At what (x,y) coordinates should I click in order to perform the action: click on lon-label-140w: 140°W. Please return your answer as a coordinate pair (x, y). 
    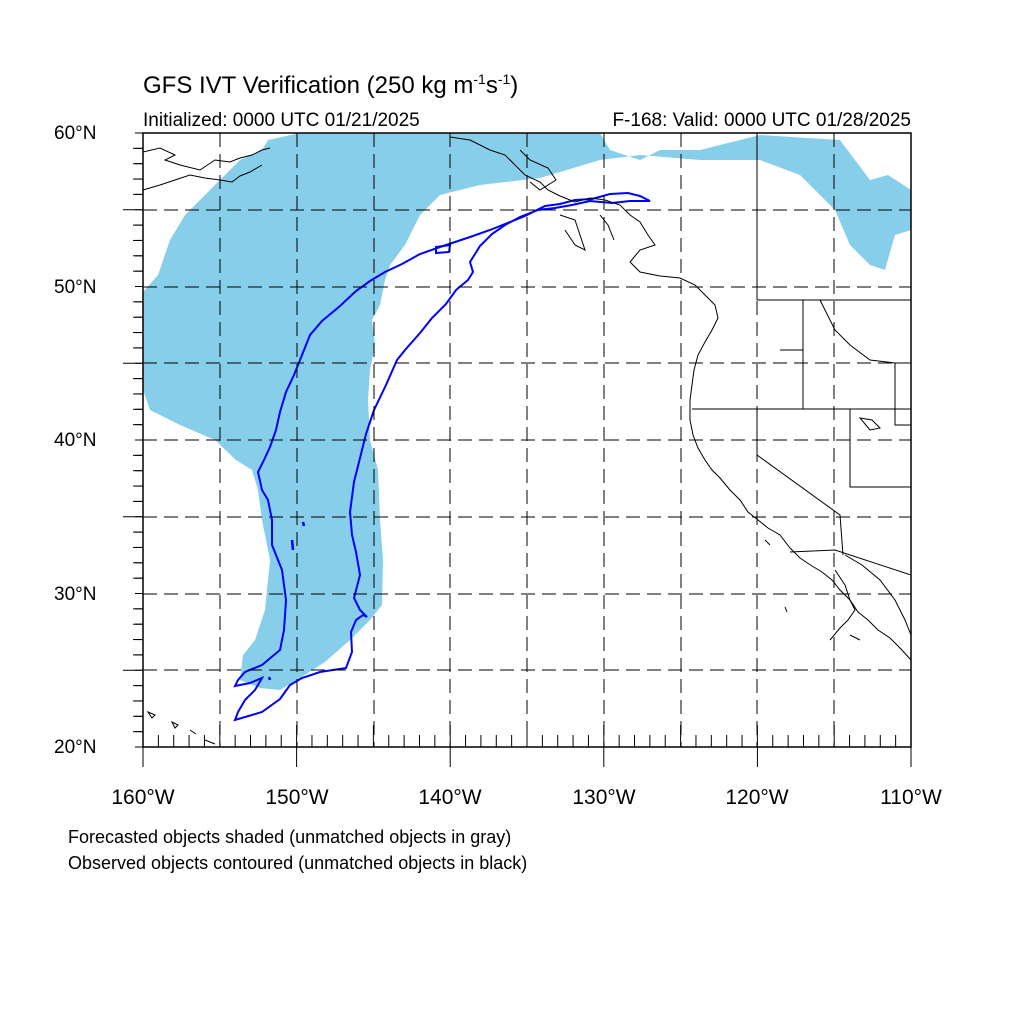
    Looking at the image, I should click on (450, 797).